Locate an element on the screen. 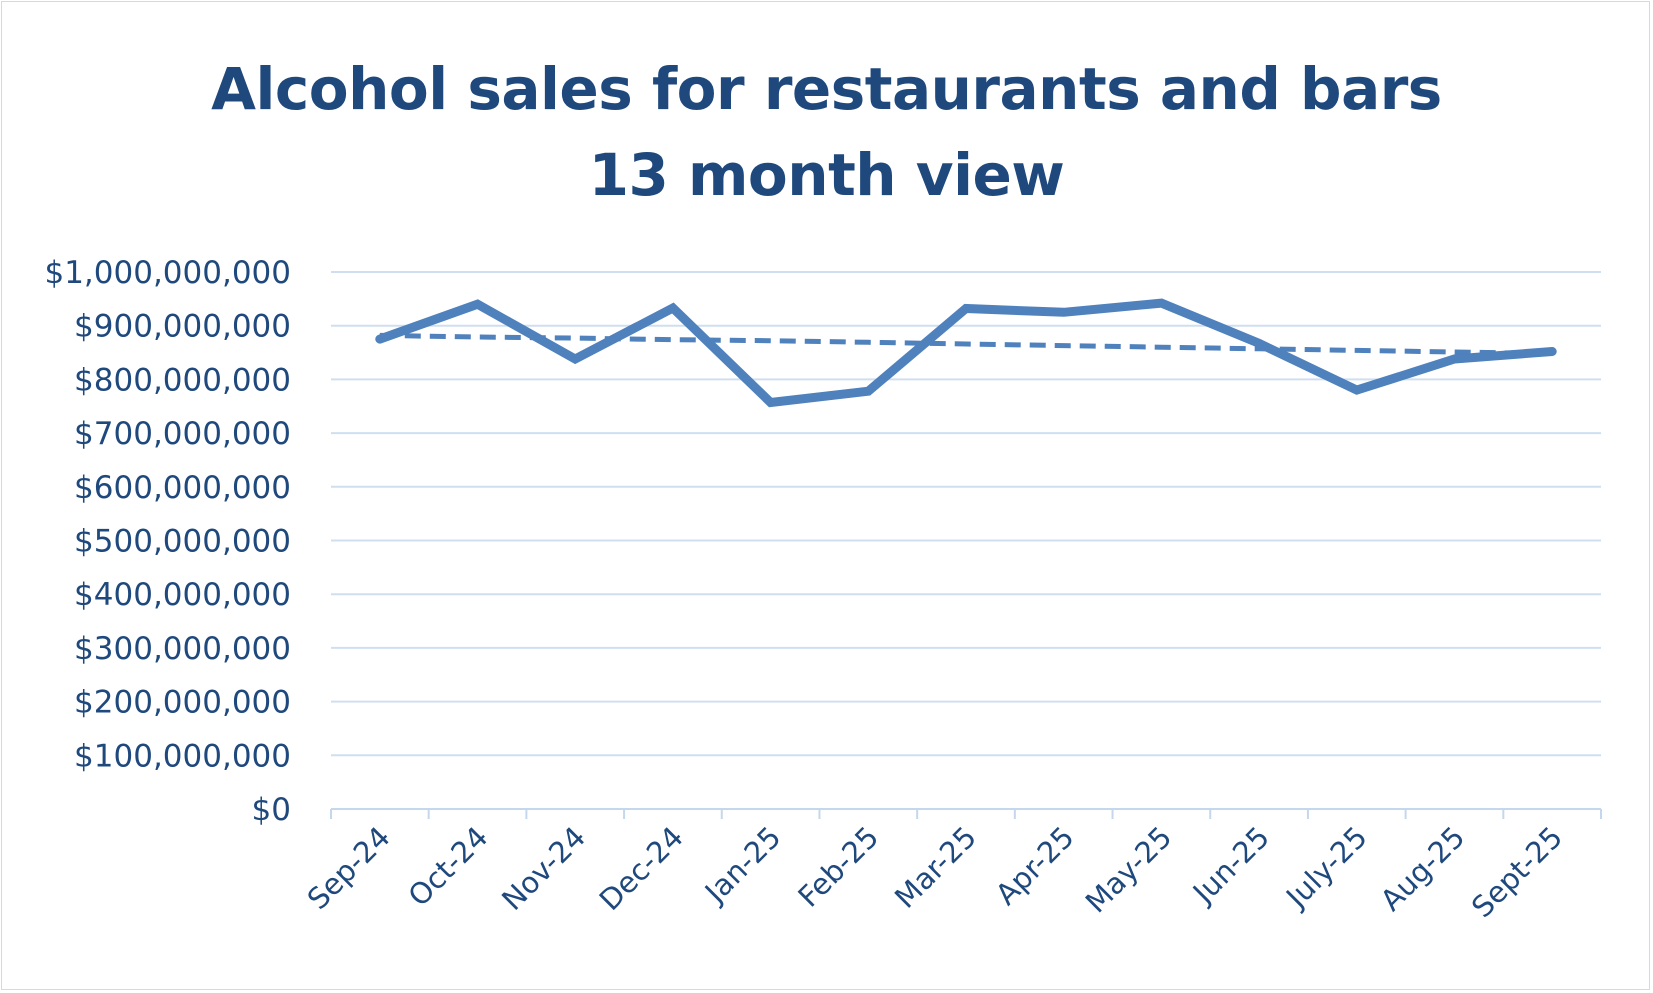 The width and height of the screenshot is (1653, 993). chart-title: Alcohol sales for restaurants and bars is located at coordinates (826, 89).